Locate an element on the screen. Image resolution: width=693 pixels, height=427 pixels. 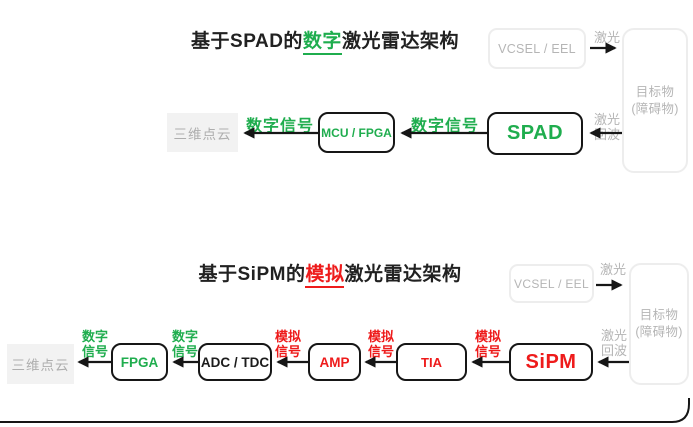
target-box-bottom: 目标物 (障碍物) is located at coordinates (659, 324).